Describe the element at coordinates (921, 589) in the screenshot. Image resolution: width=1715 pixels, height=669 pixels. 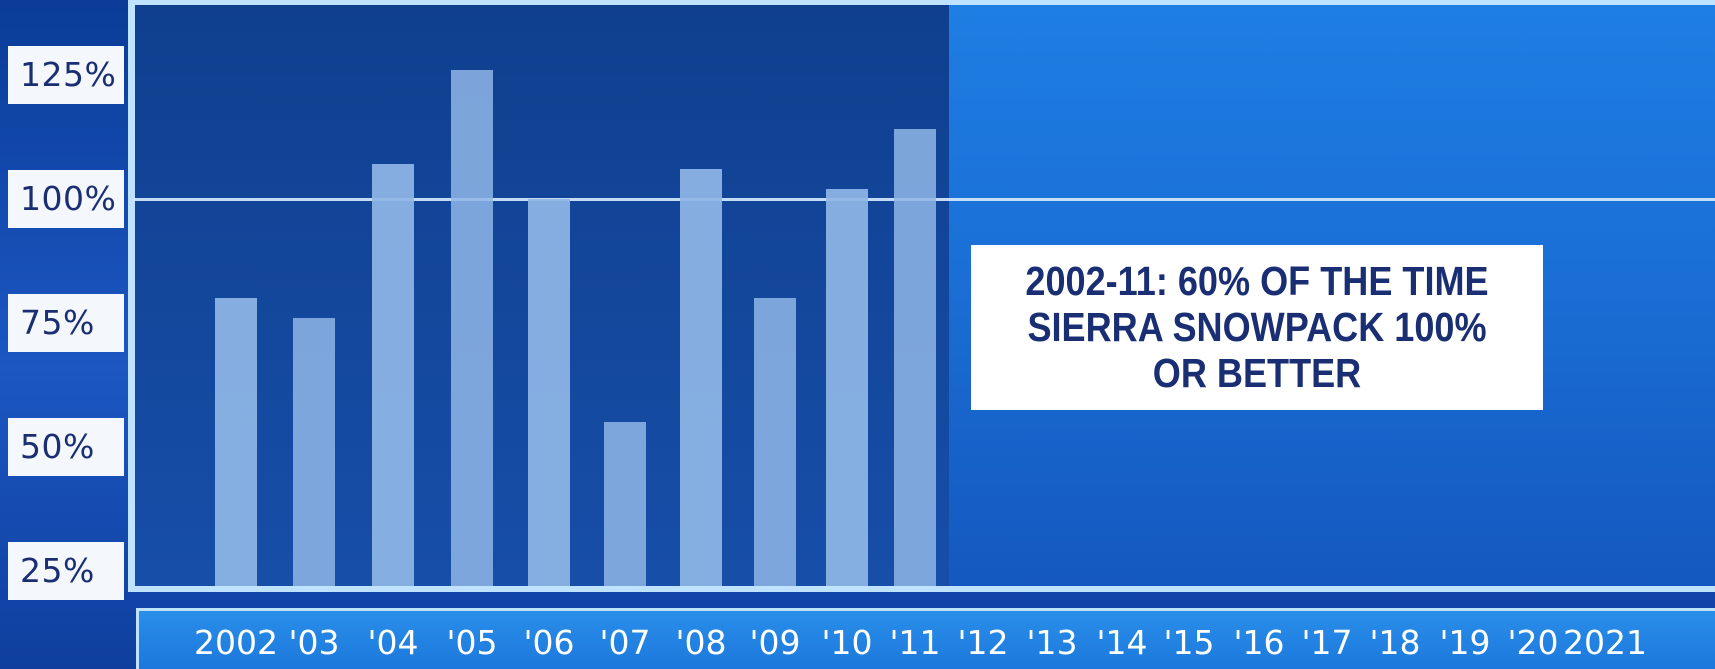
I see `x-axis-line` at that location.